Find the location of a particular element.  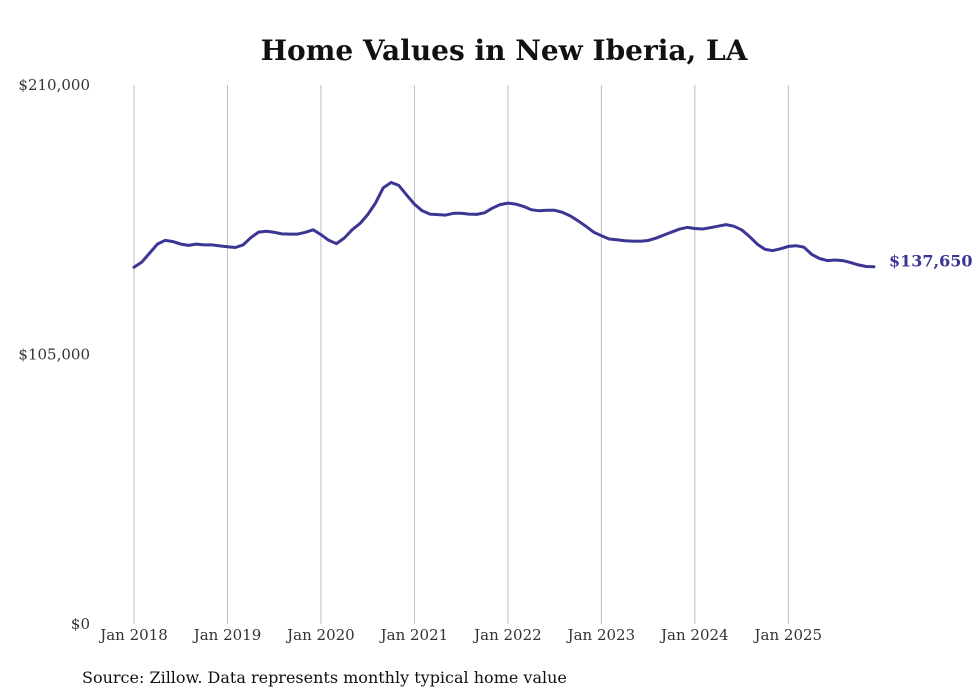

x-tick-label: Jan 2018 is located at coordinates (133, 635).